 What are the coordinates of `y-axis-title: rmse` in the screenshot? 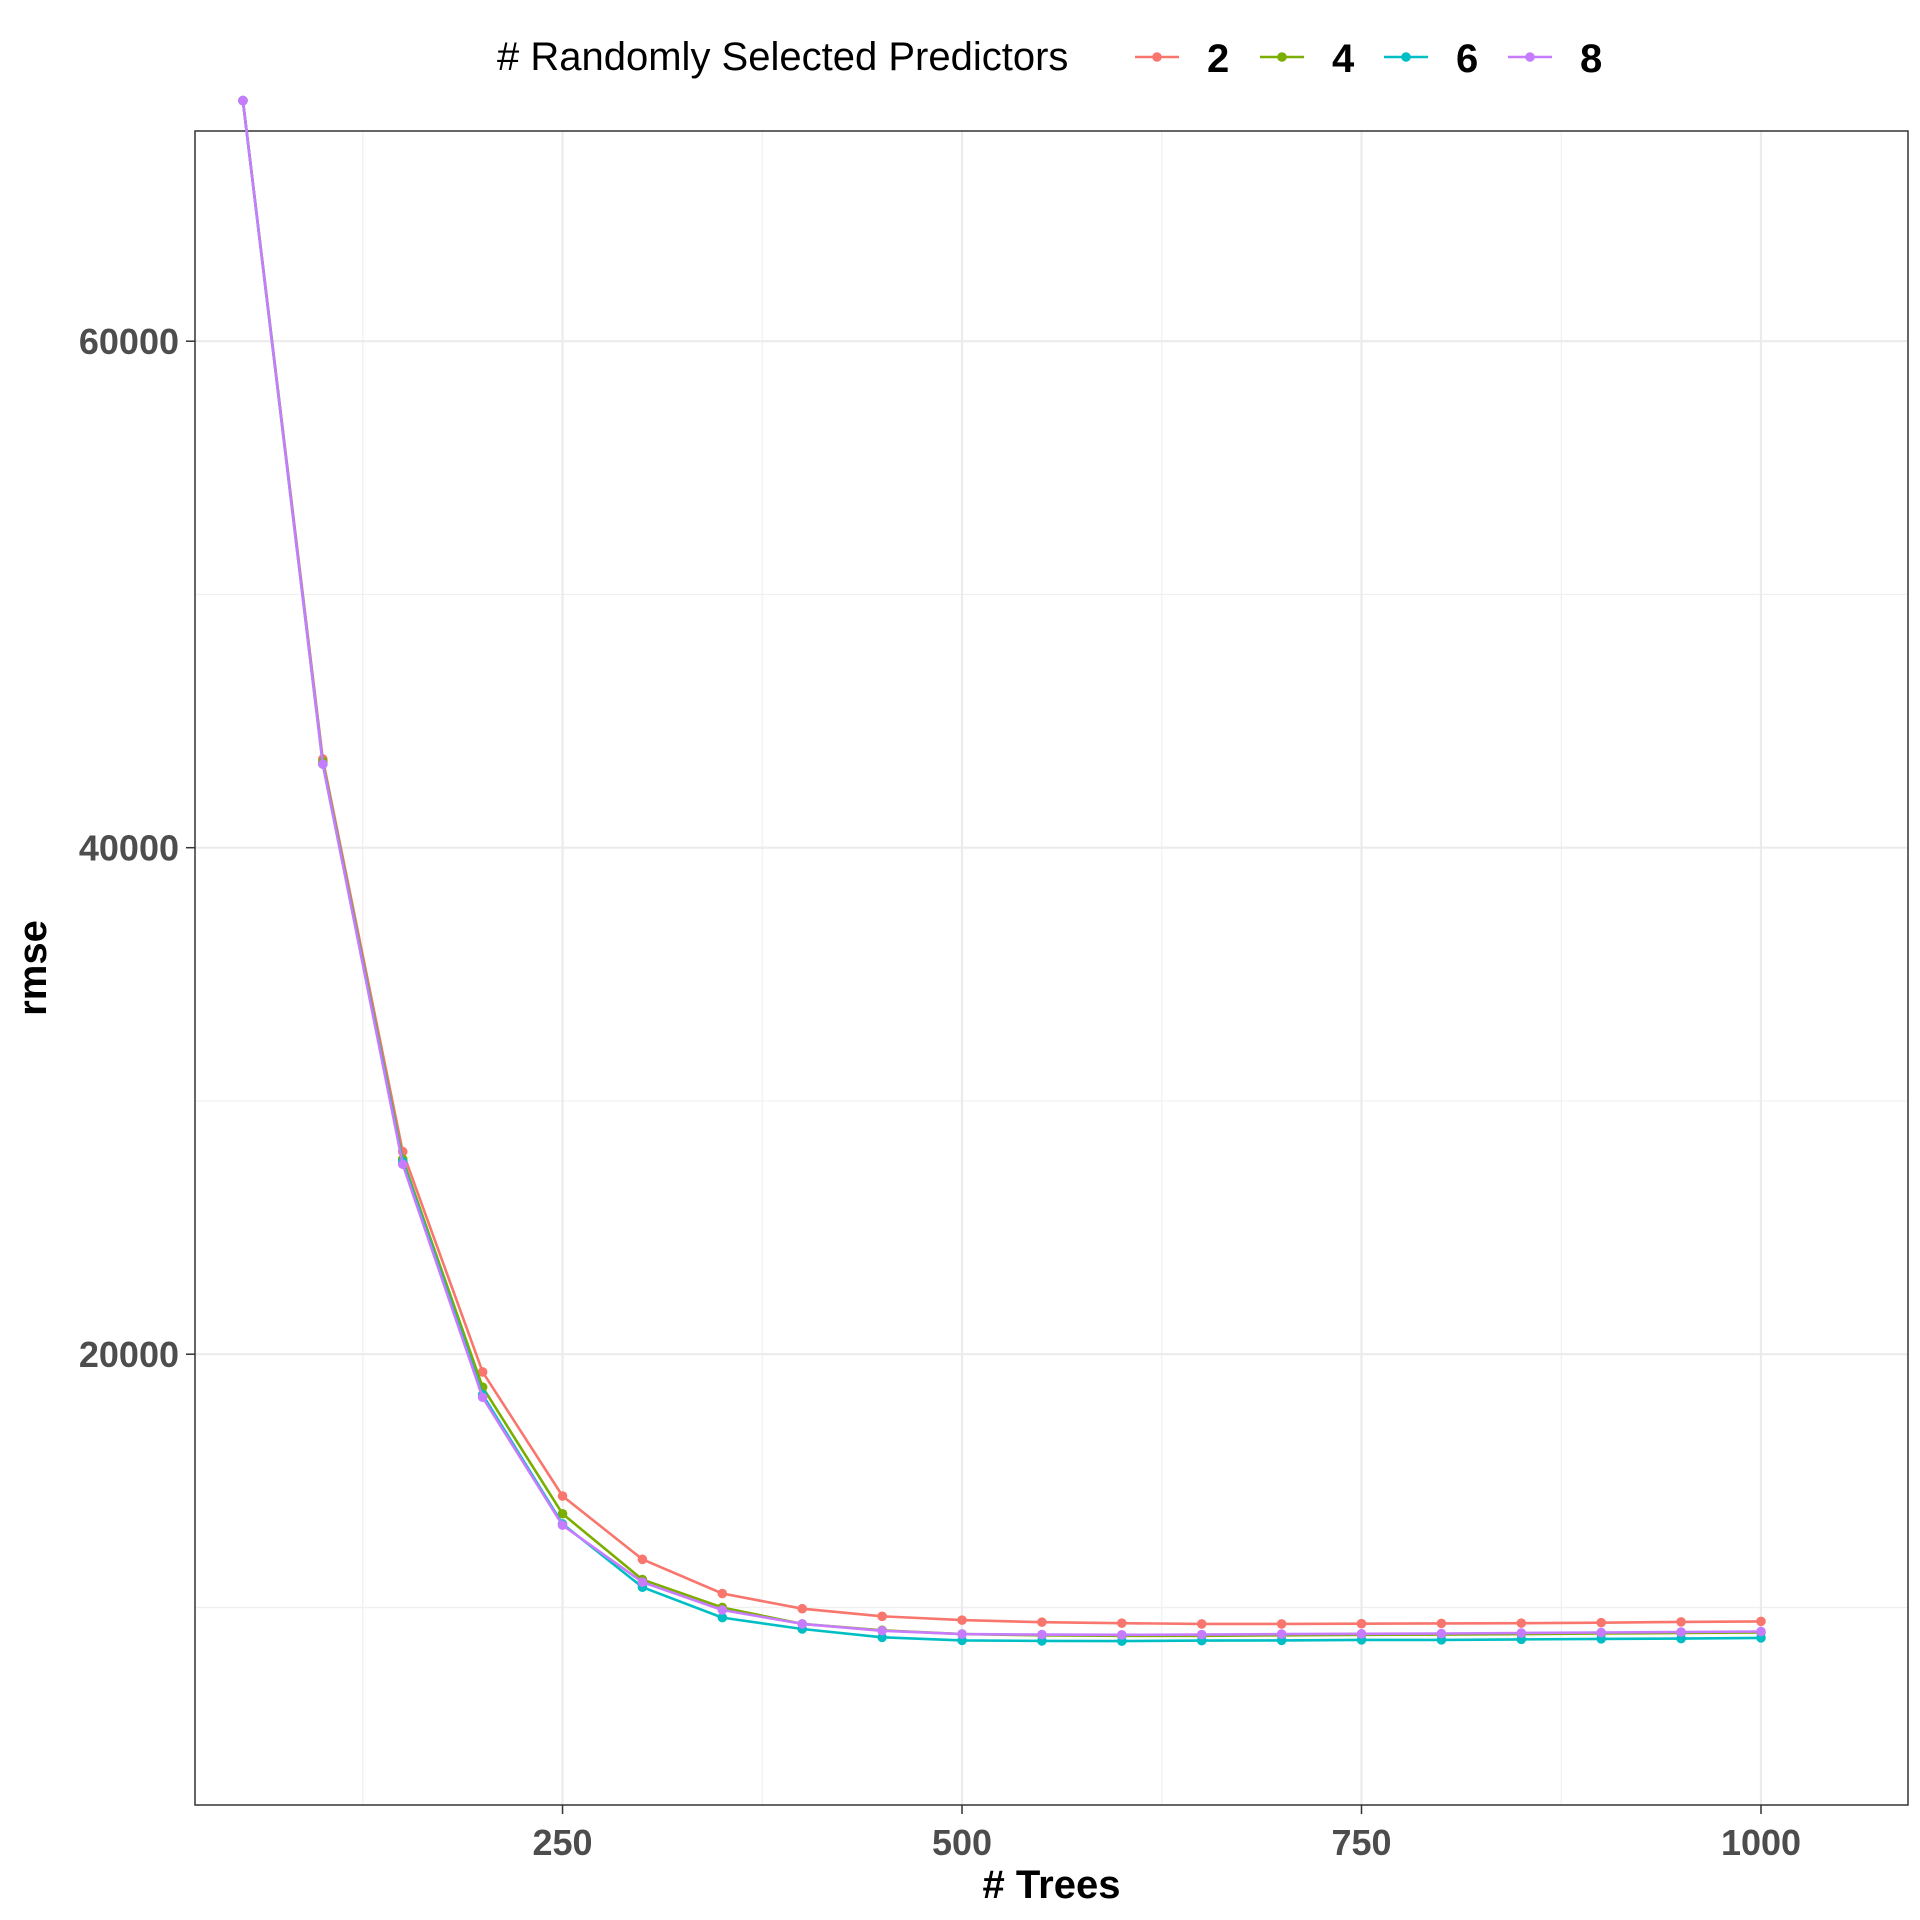 It's located at (33, 968).